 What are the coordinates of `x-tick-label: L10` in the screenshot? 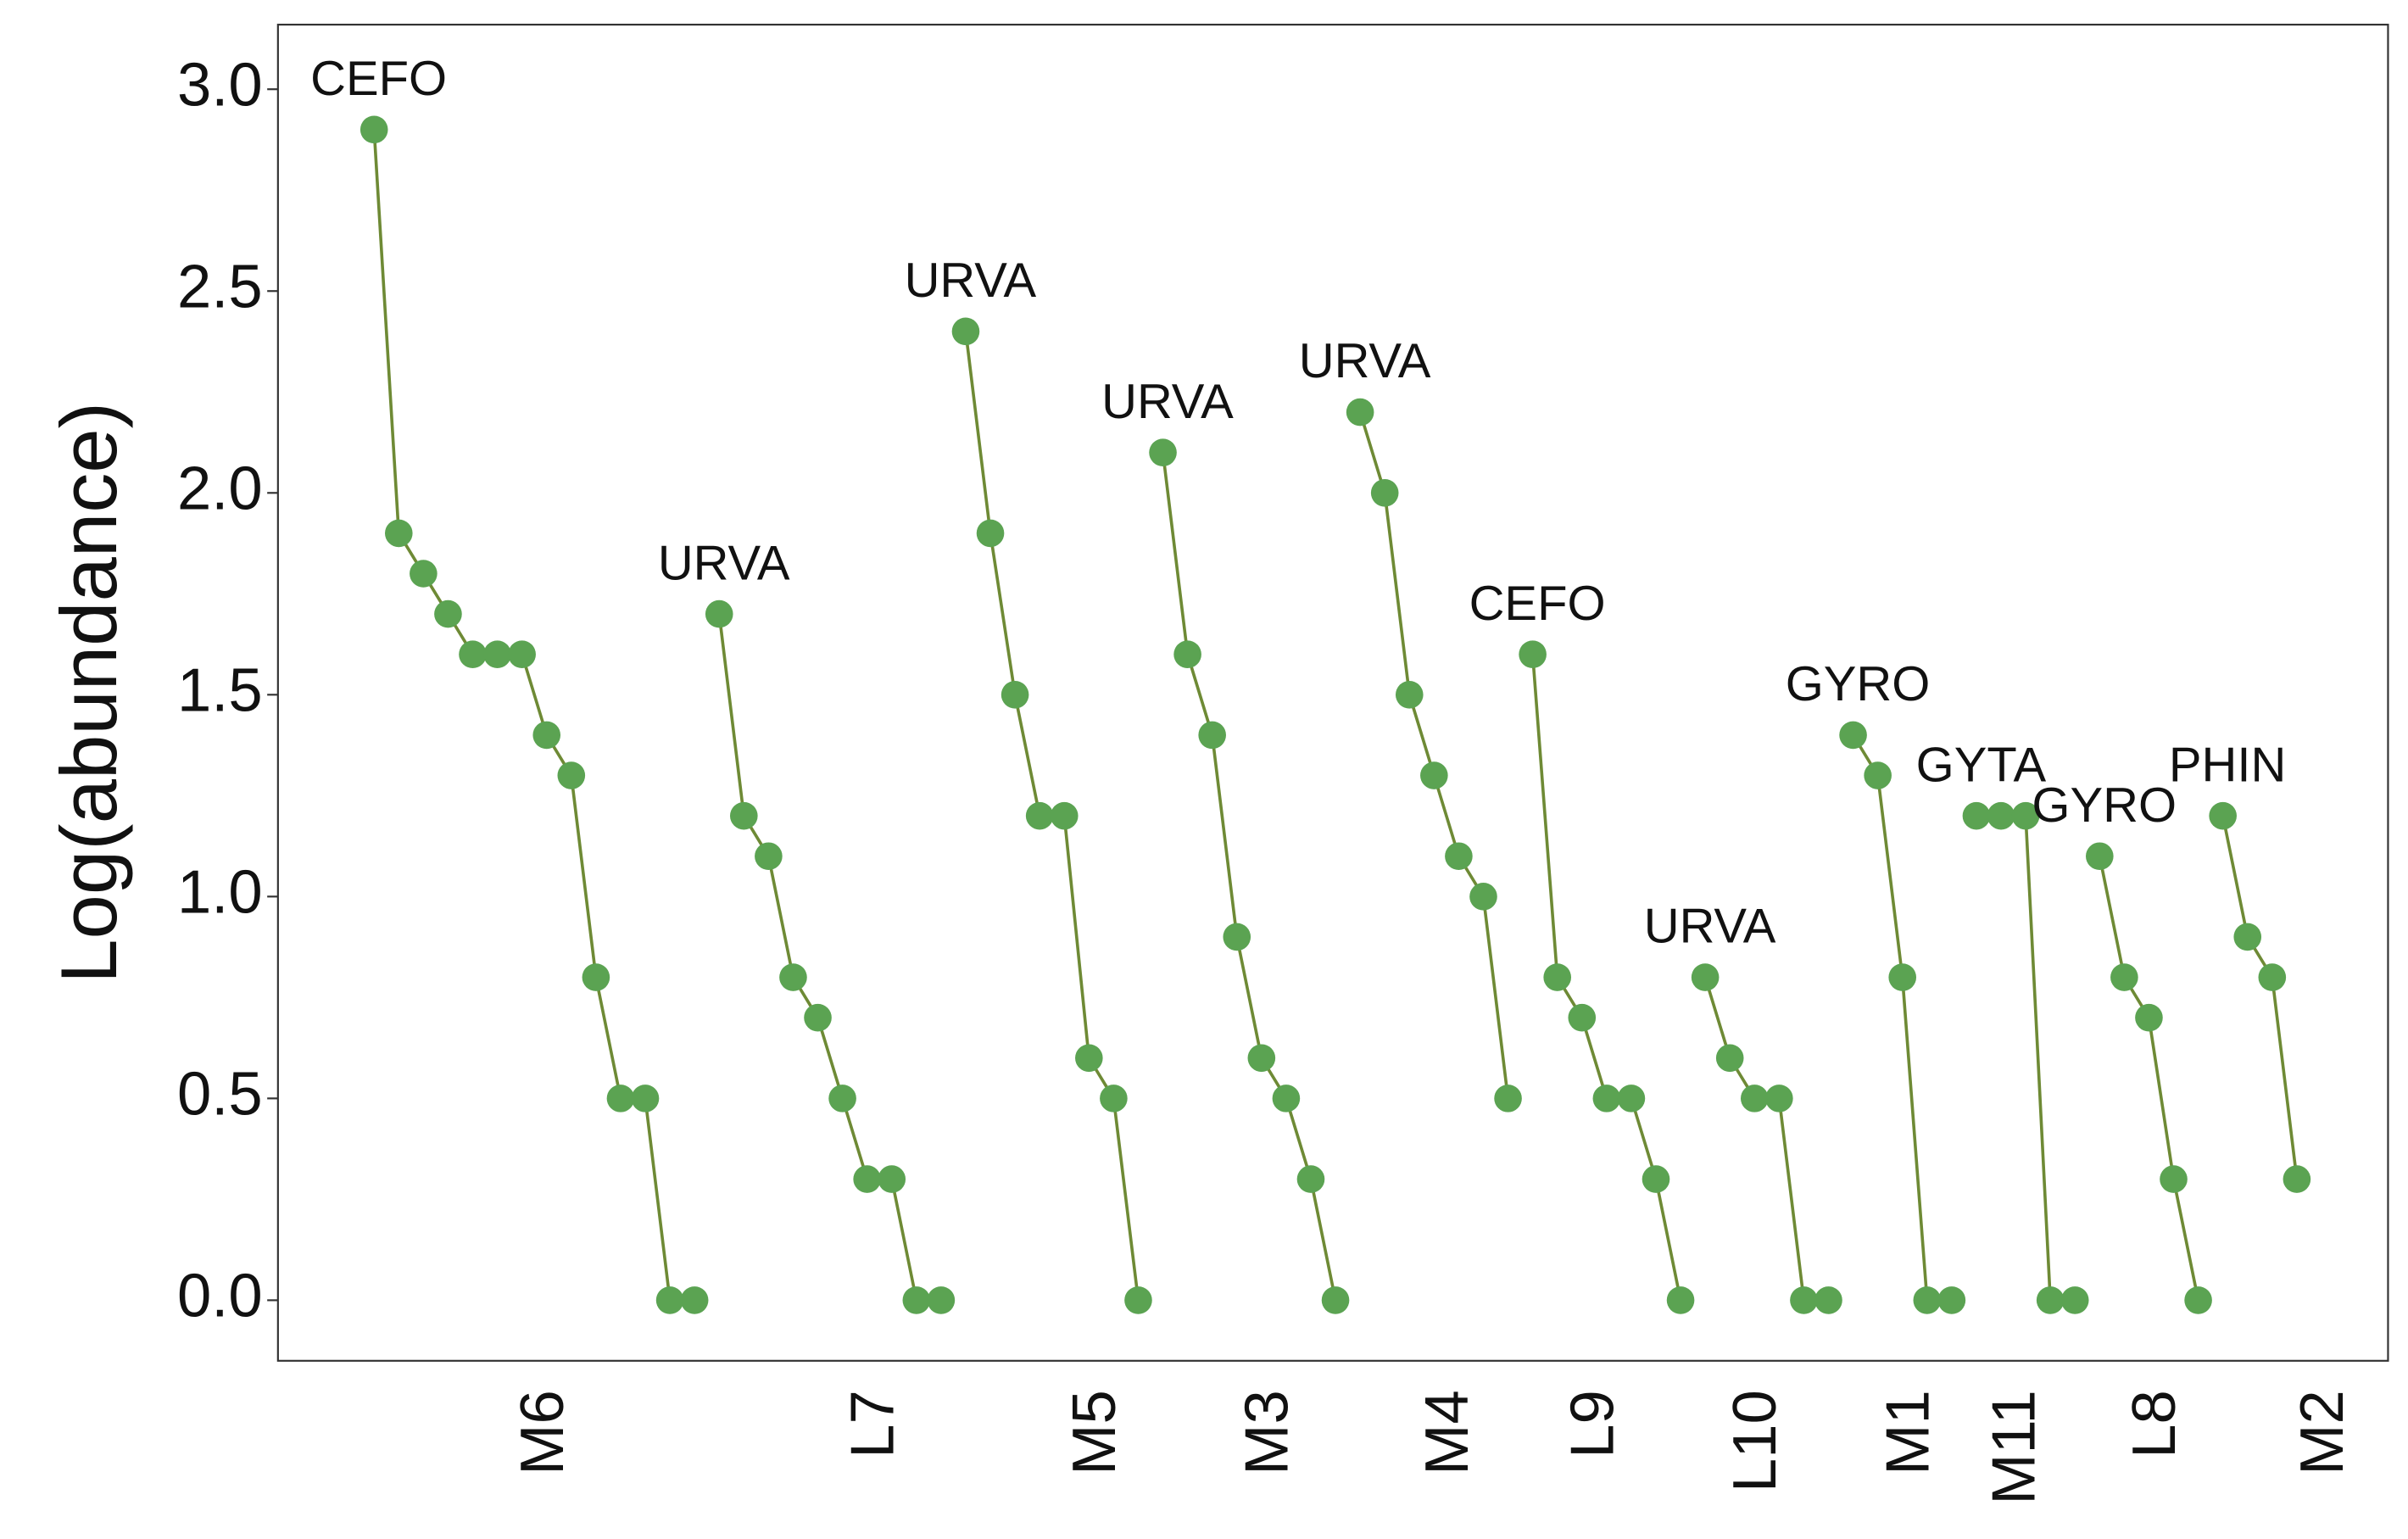 It's located at (1754, 1441).